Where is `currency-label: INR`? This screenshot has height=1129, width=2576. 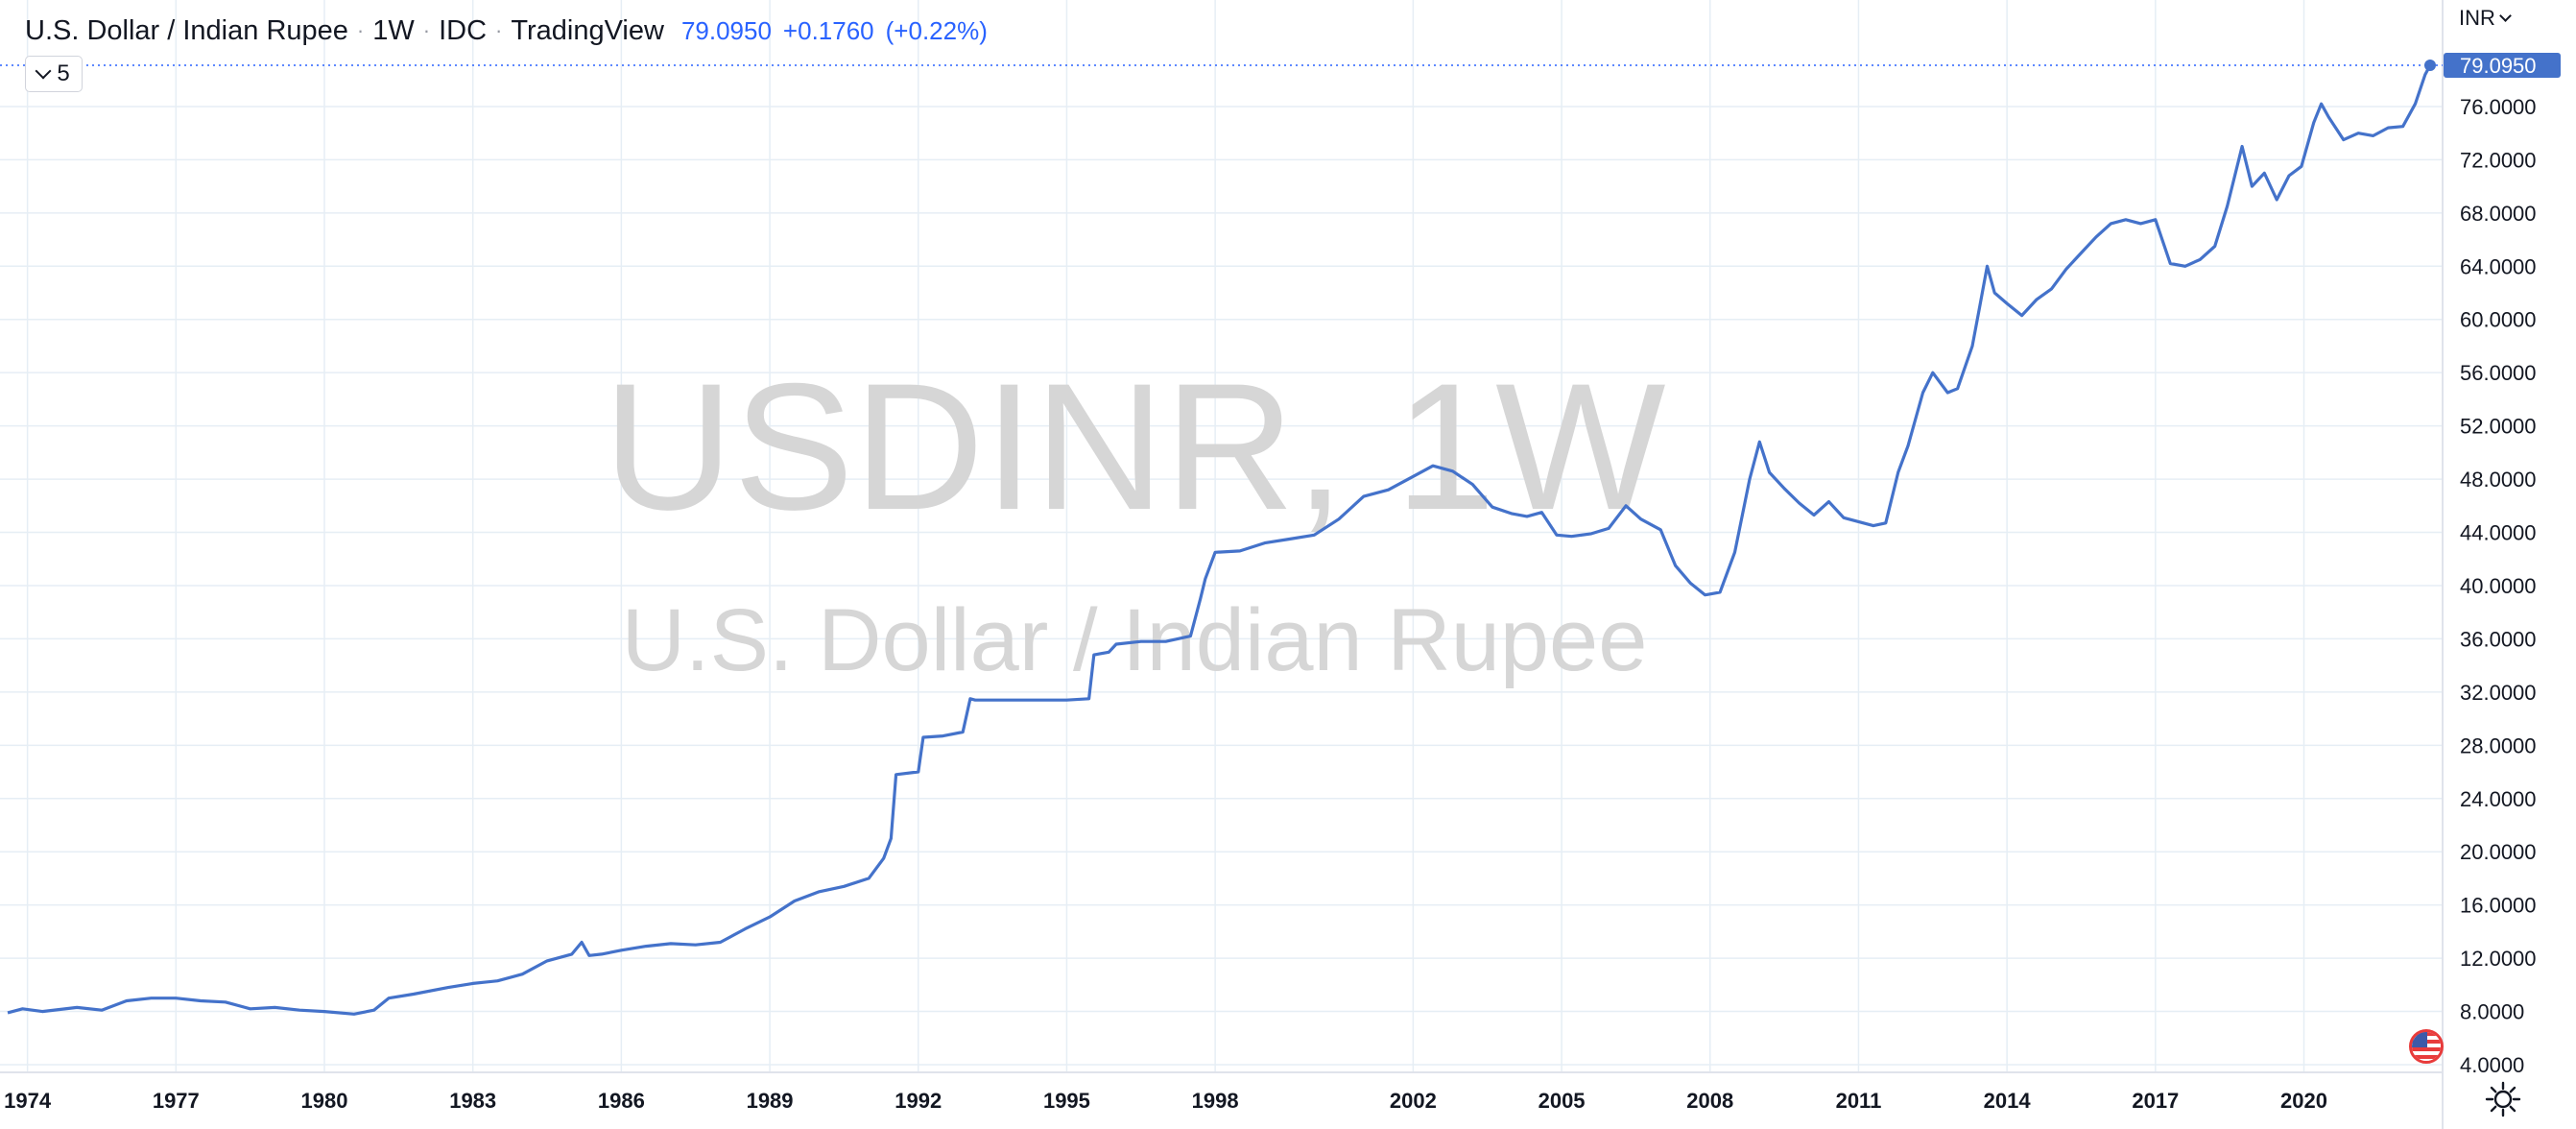 currency-label: INR is located at coordinates (2477, 18).